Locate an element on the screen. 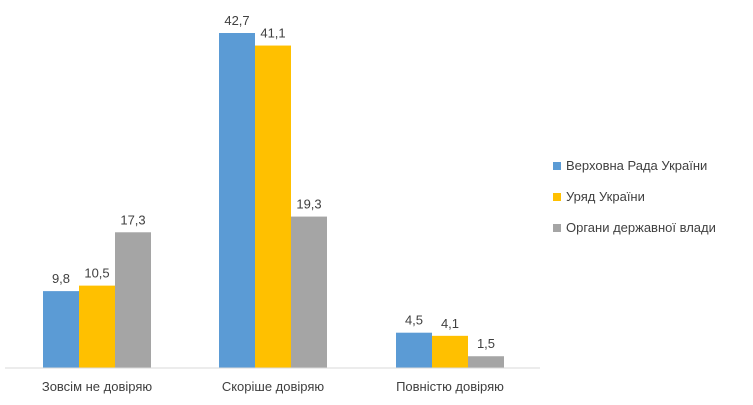  data-label: 1,5 is located at coordinates (486, 343).